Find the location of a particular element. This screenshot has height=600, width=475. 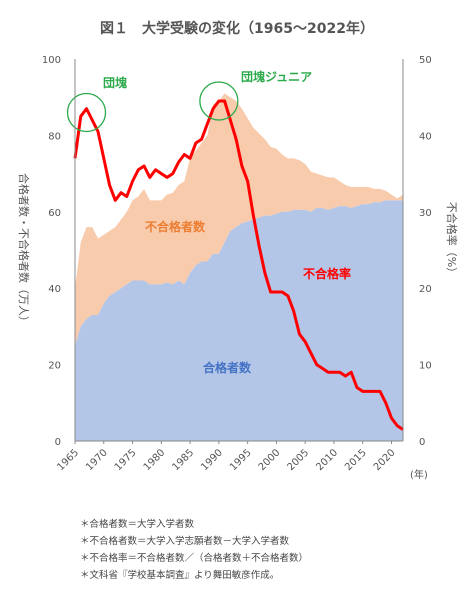

x-tick-label: 1980 is located at coordinates (155, 460).